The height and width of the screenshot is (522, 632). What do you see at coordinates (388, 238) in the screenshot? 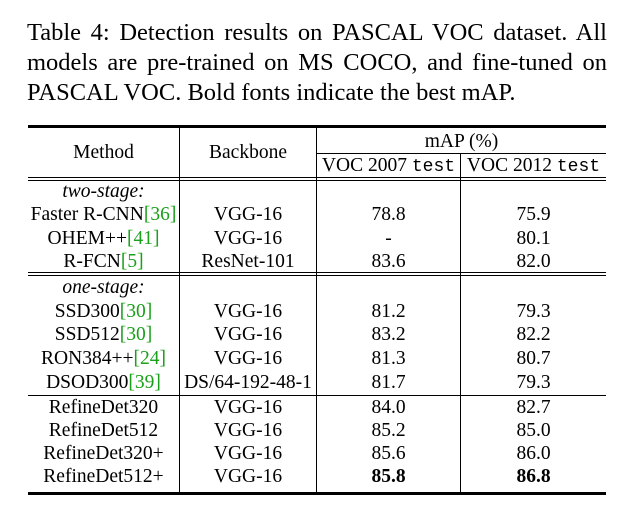
I see `cell-voc2007: -` at bounding box center [388, 238].